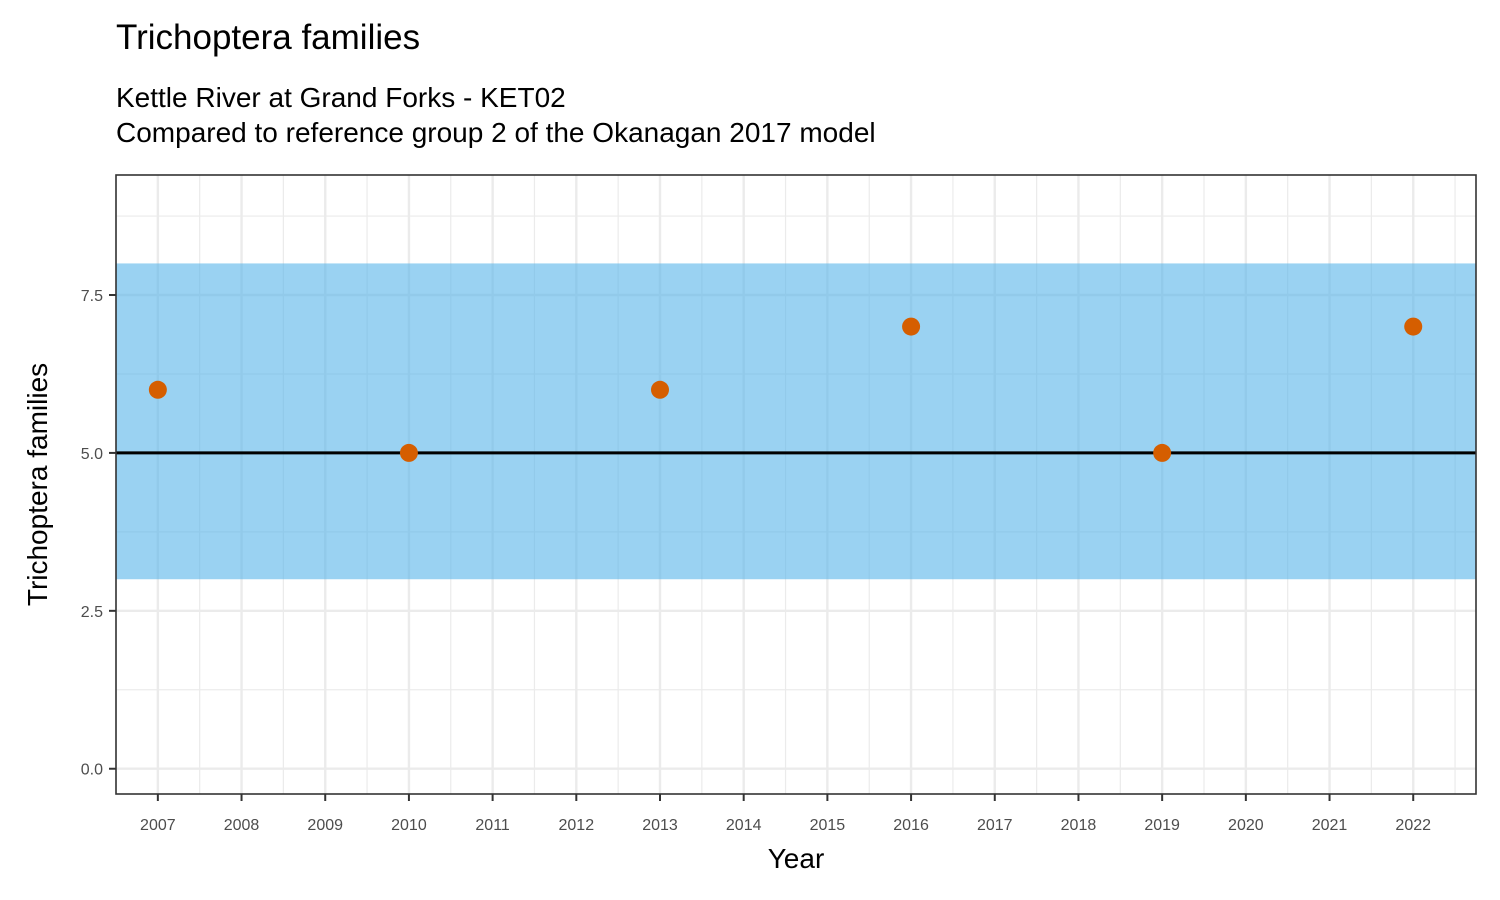 The width and height of the screenshot is (1500, 900). I want to click on x-tick-label: 2021, so click(1330, 825).